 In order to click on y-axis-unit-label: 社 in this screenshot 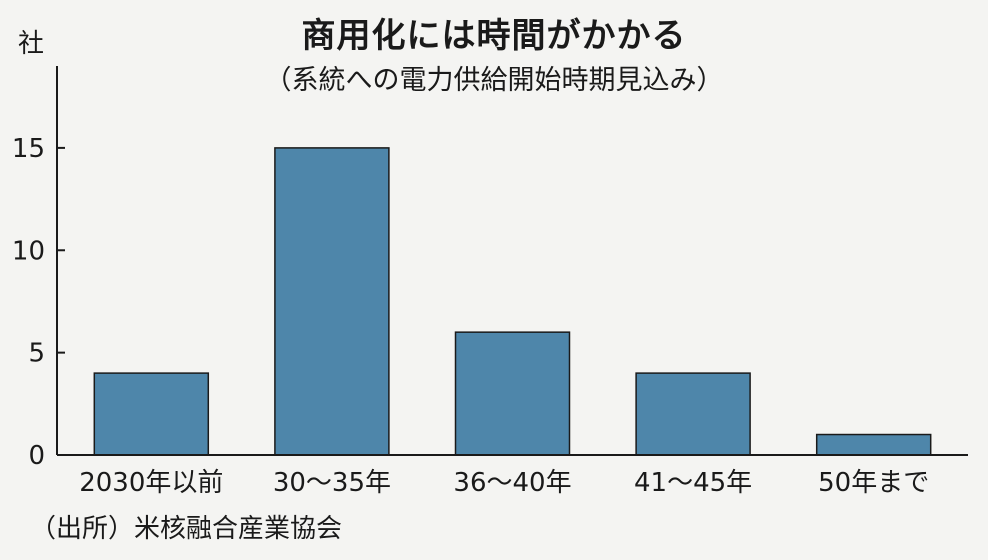, I will do `click(31, 44)`.